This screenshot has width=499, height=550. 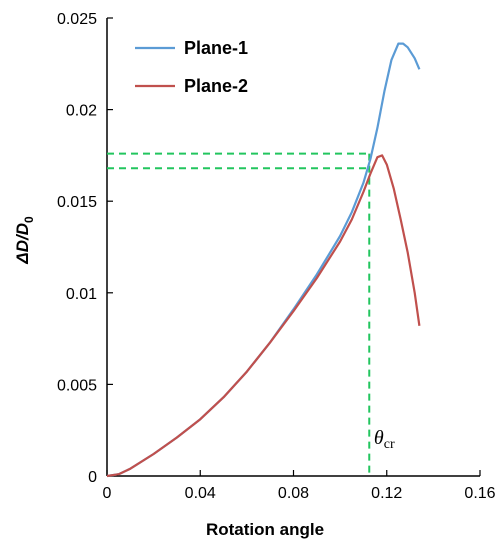 I want to click on x-tick-label: 0.08, so click(x=293, y=493).